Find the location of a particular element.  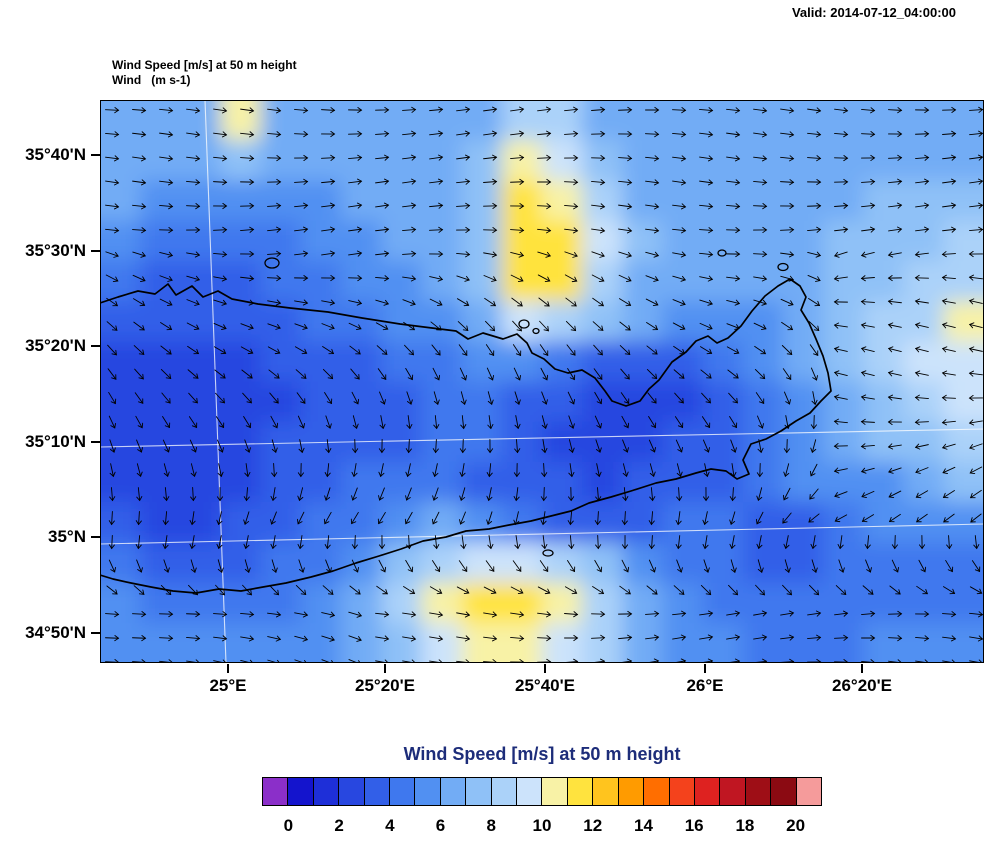

y-axis-label: 35°10'N is located at coordinates (55, 441).